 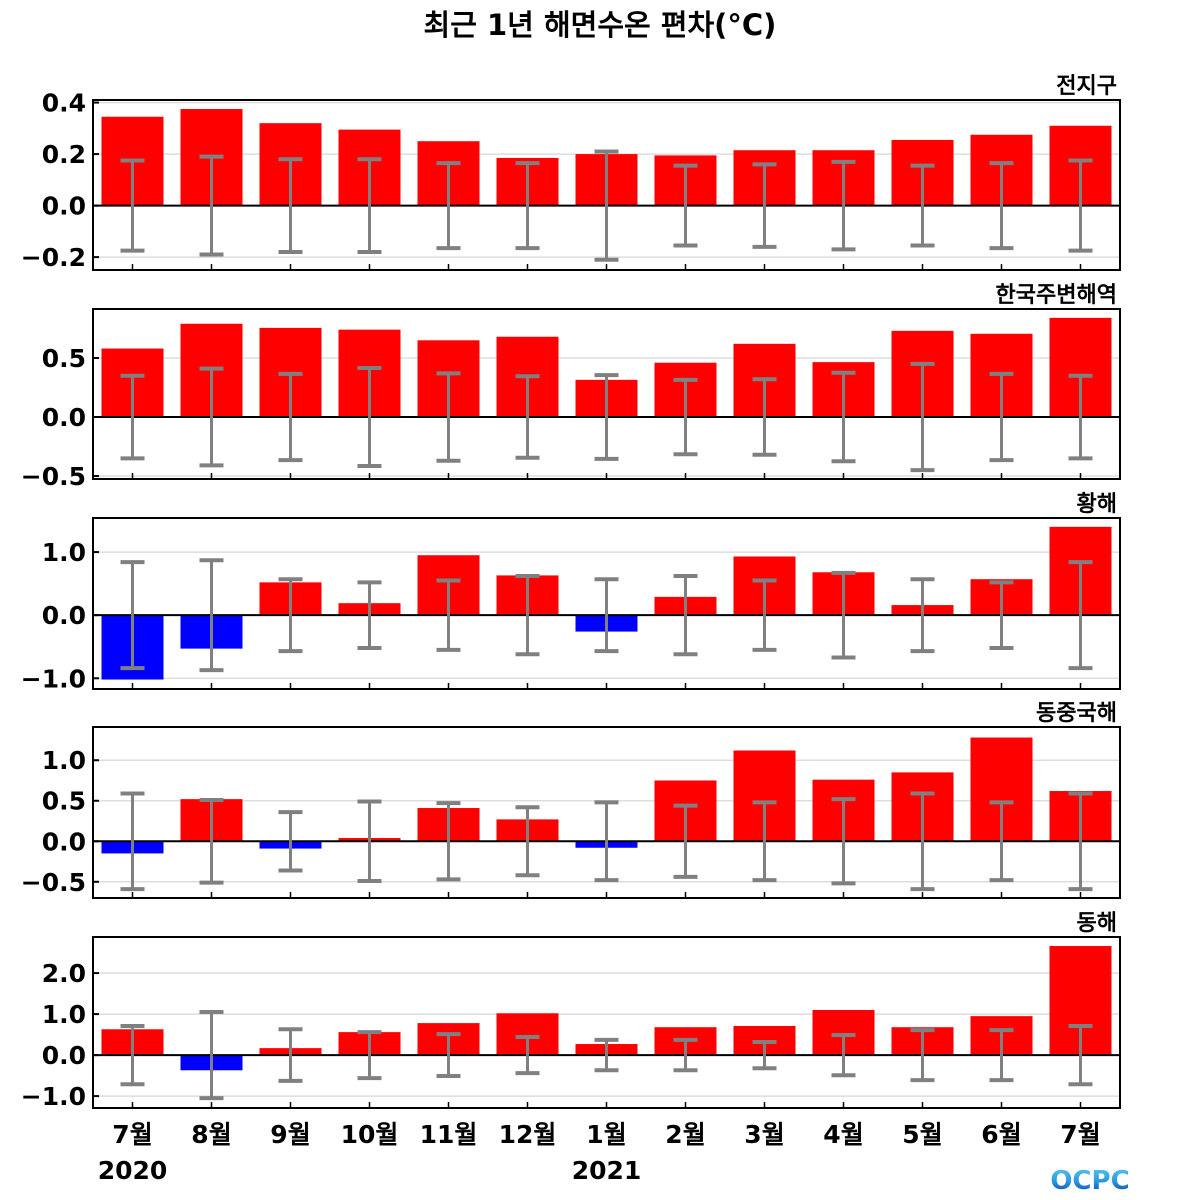 What do you see at coordinates (1097, 923) in the screenshot?
I see `panel-label: 동해` at bounding box center [1097, 923].